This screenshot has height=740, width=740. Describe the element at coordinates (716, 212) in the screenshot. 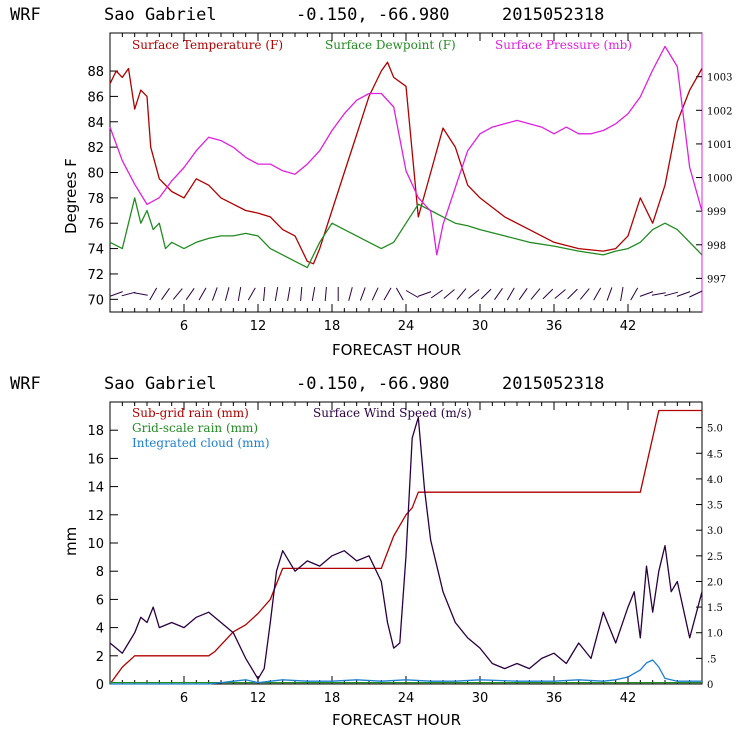

I see `top-y2-tick-label: 999` at that location.